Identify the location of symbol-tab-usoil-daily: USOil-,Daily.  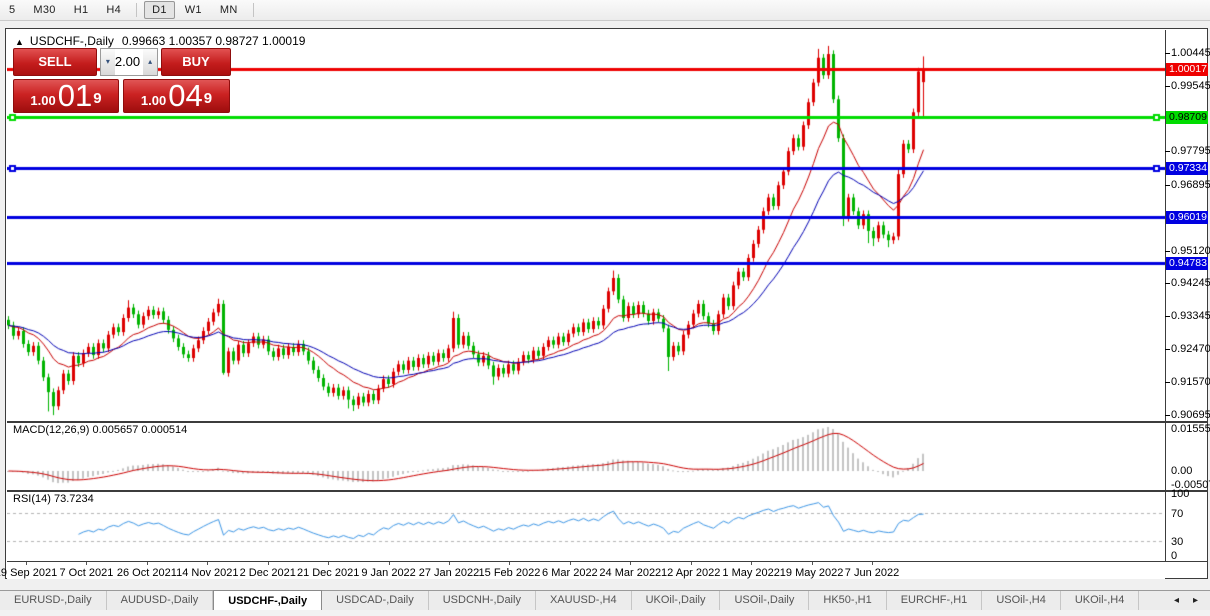
(765, 600).